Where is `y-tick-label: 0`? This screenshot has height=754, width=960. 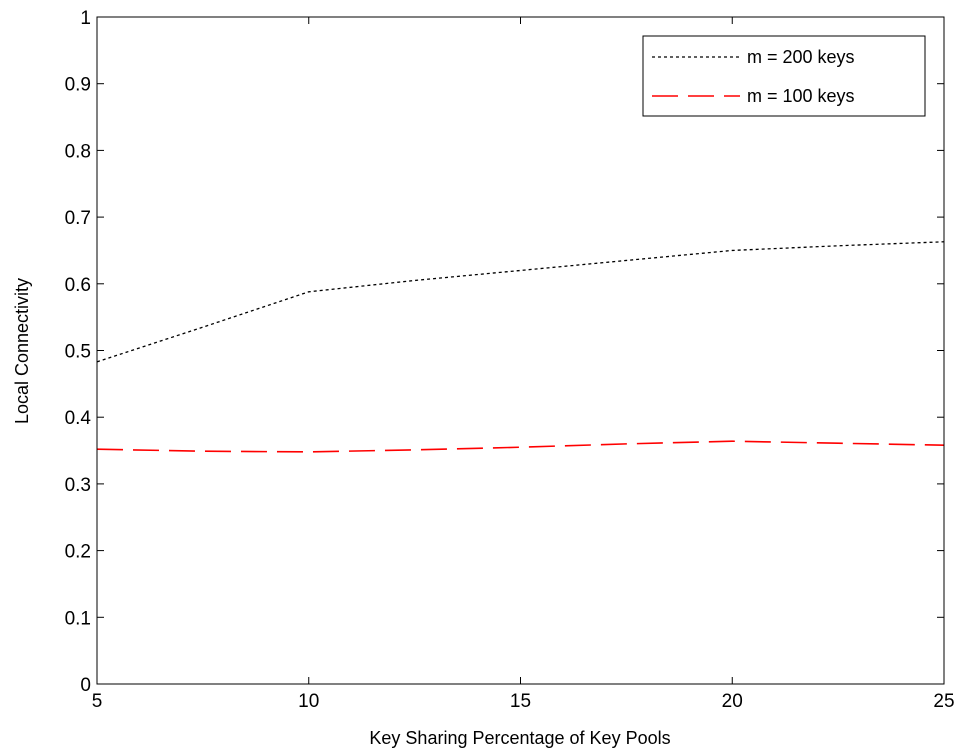 y-tick-label: 0 is located at coordinates (85, 685).